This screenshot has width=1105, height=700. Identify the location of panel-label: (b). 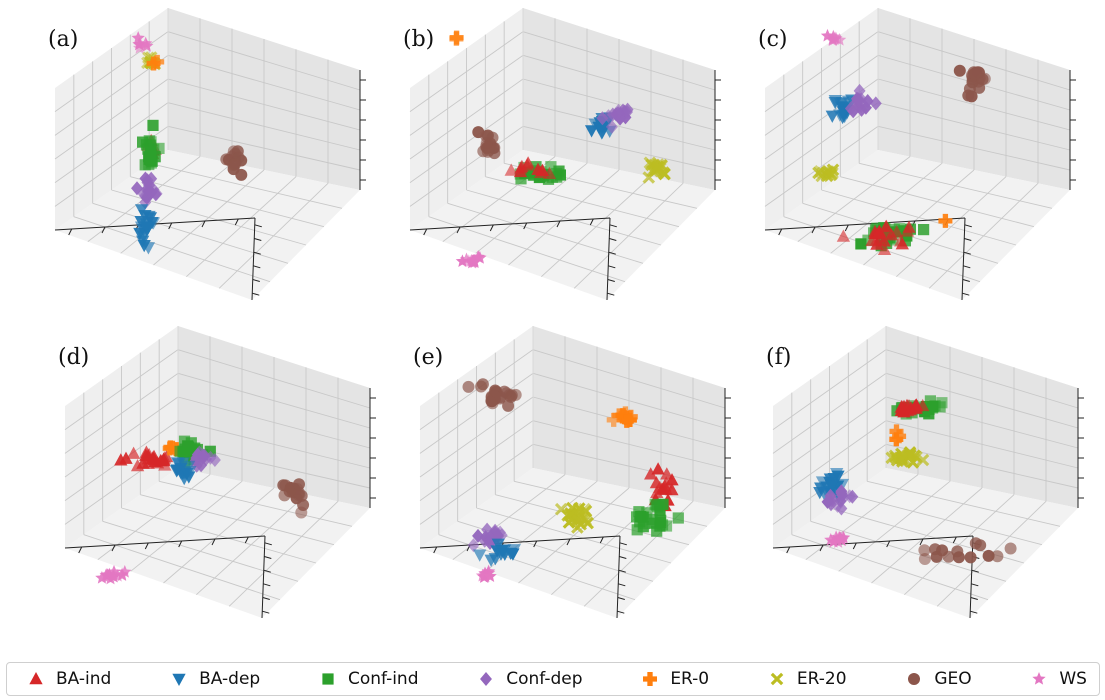
(418, 39).